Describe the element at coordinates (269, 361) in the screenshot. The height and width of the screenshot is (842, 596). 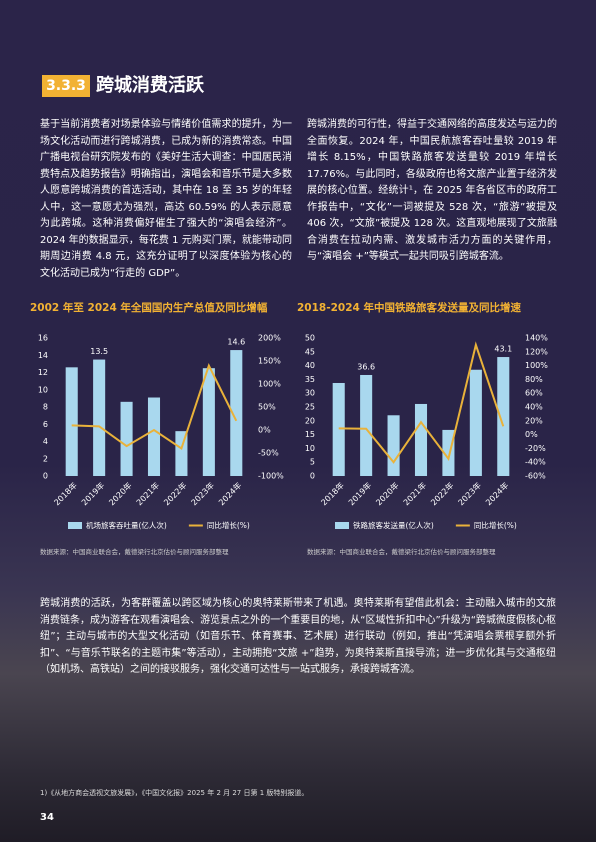
I see `y2-tick-label: 150%` at that location.